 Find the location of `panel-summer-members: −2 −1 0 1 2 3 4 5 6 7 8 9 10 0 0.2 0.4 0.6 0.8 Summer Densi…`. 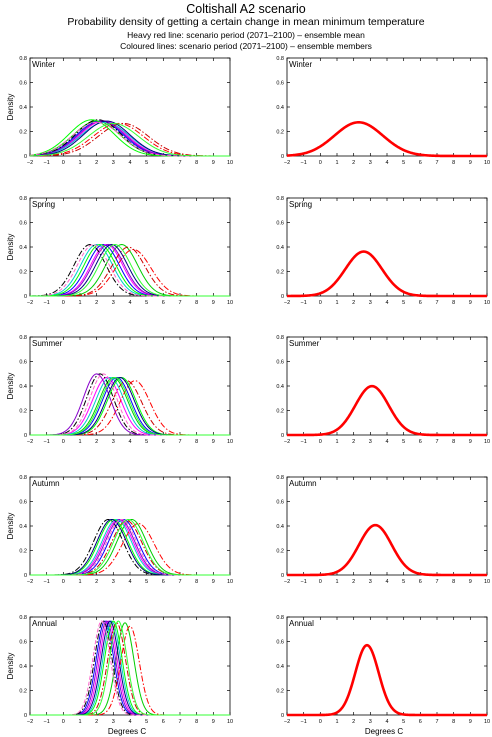

panel-summer-members: −2 −1 0 1 2 3 4 5 6 7 8 9 10 0 0.2 0.4 0.6 0.8 Summer Densi… is located at coordinates (119, 390).